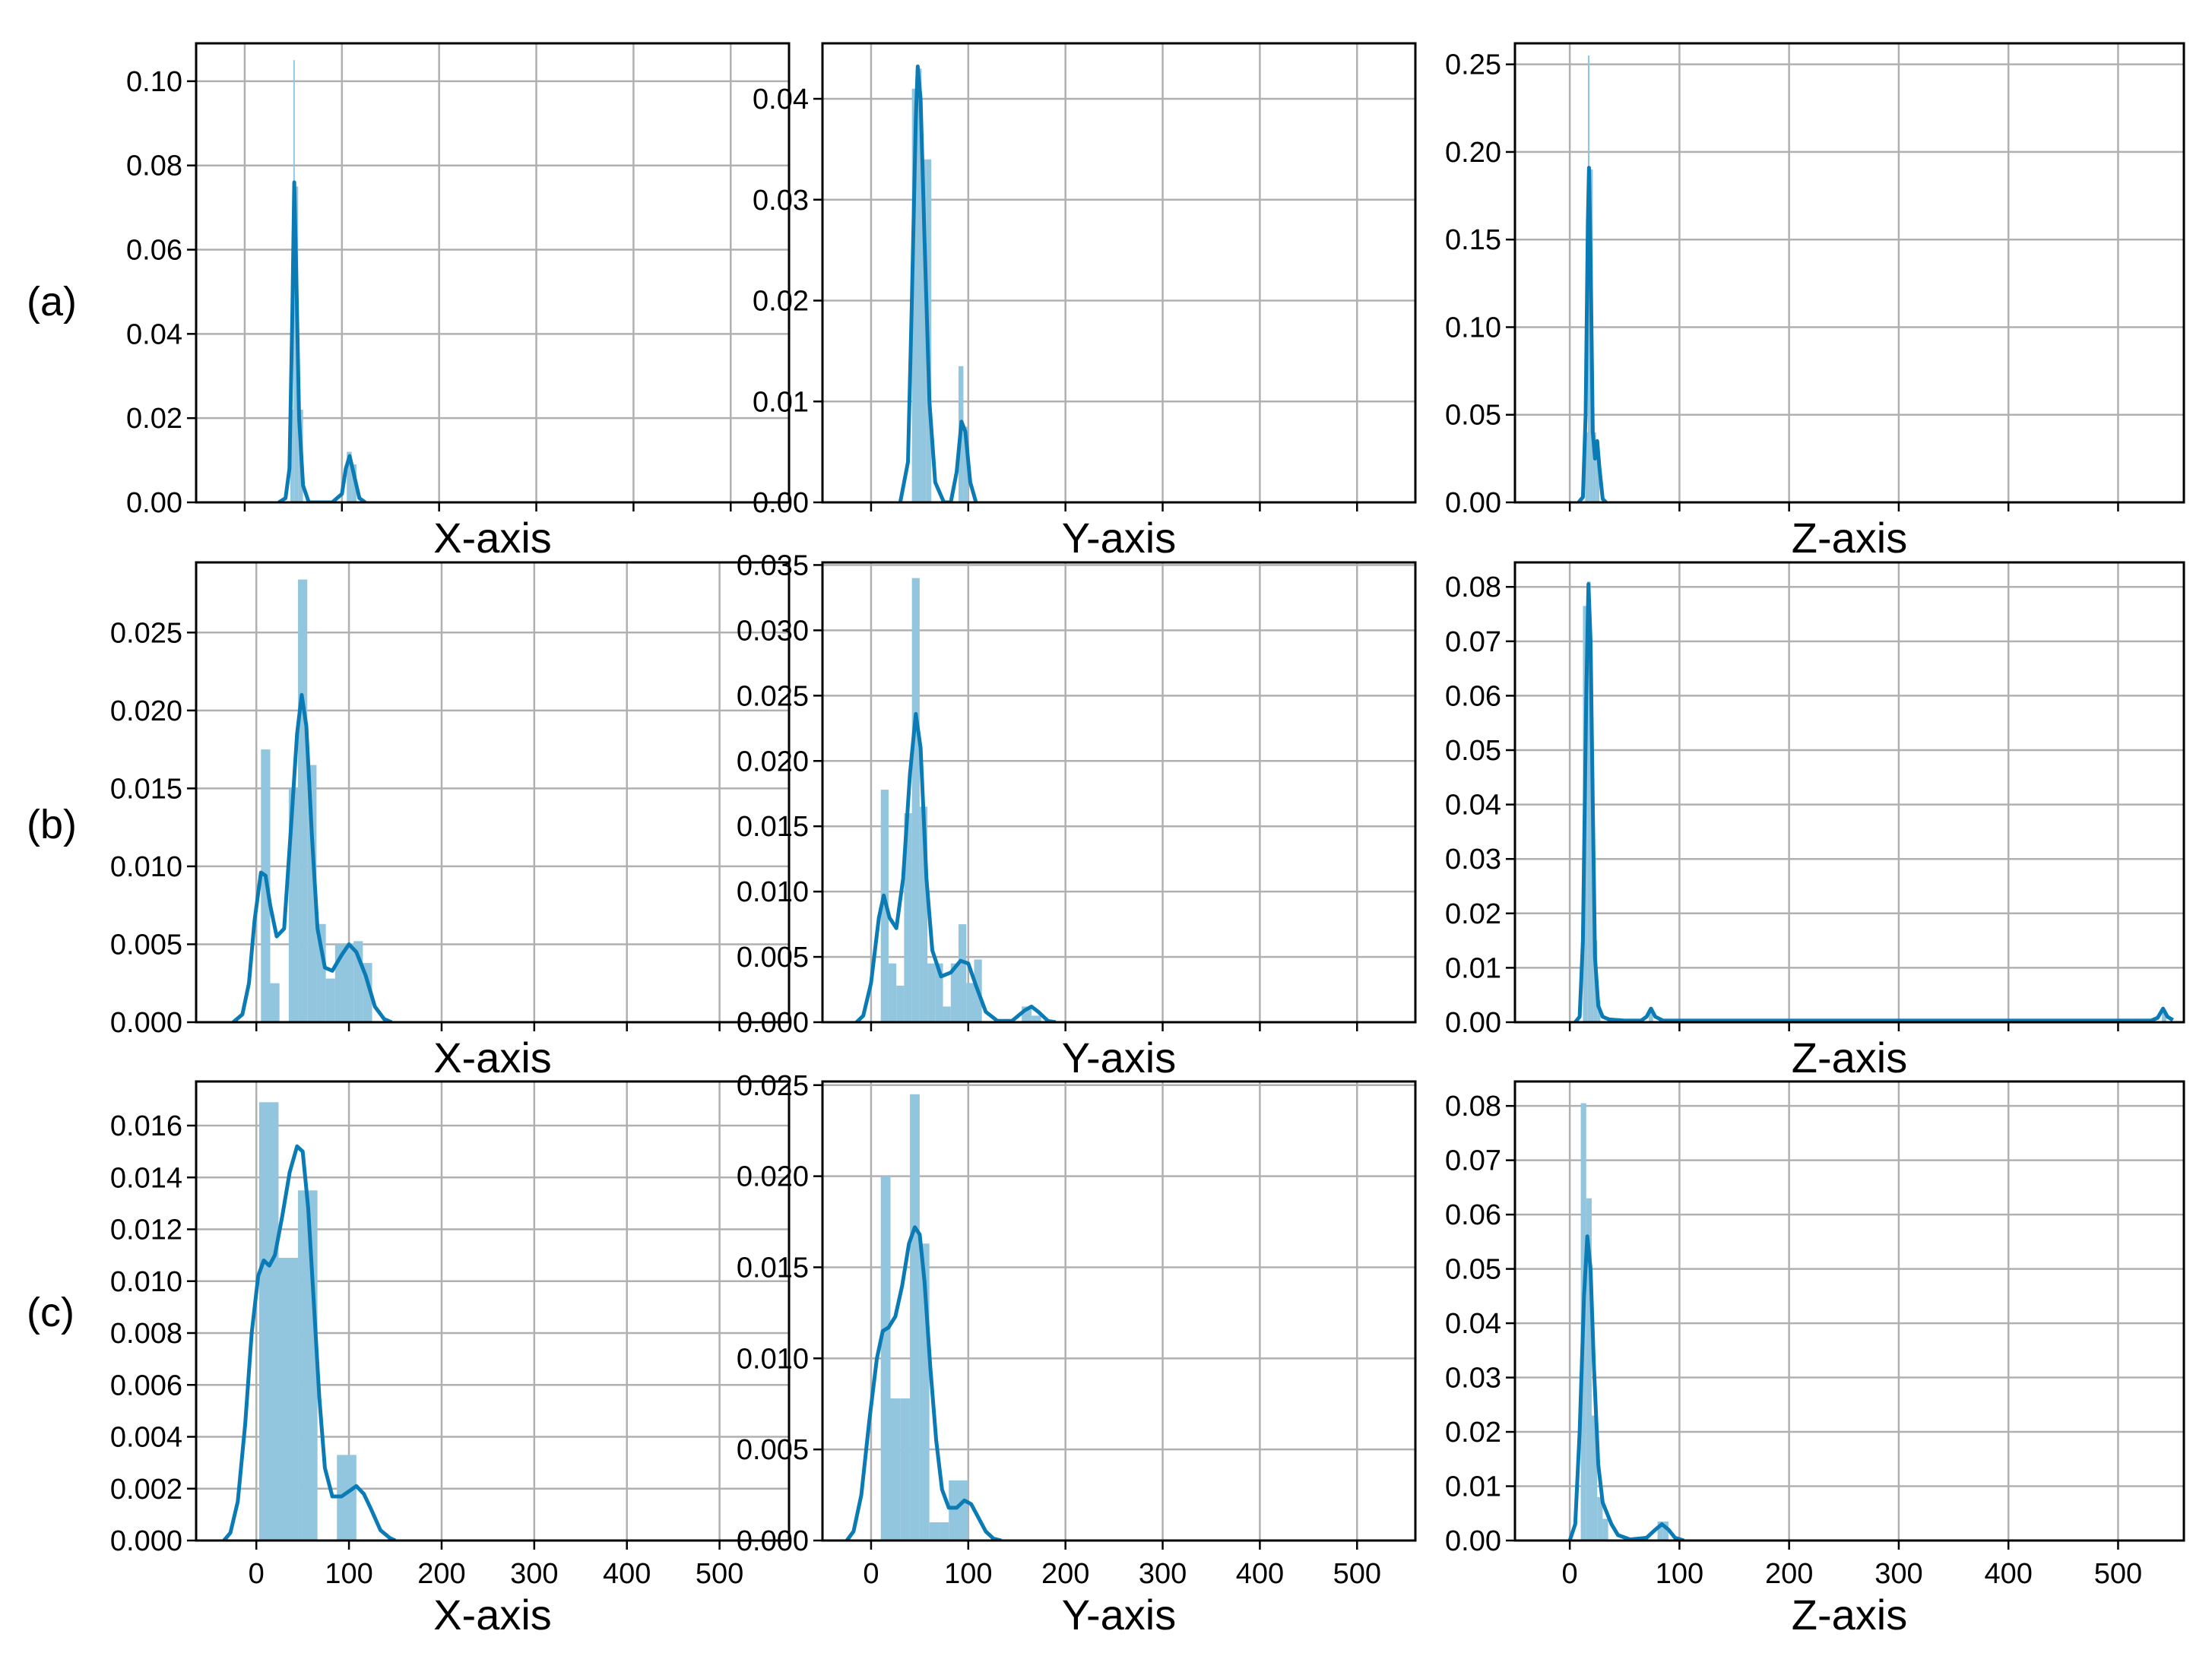 This screenshot has width=2212, height=1653. I want to click on ytick-label-c-x-0: 0.000, so click(146, 1541).